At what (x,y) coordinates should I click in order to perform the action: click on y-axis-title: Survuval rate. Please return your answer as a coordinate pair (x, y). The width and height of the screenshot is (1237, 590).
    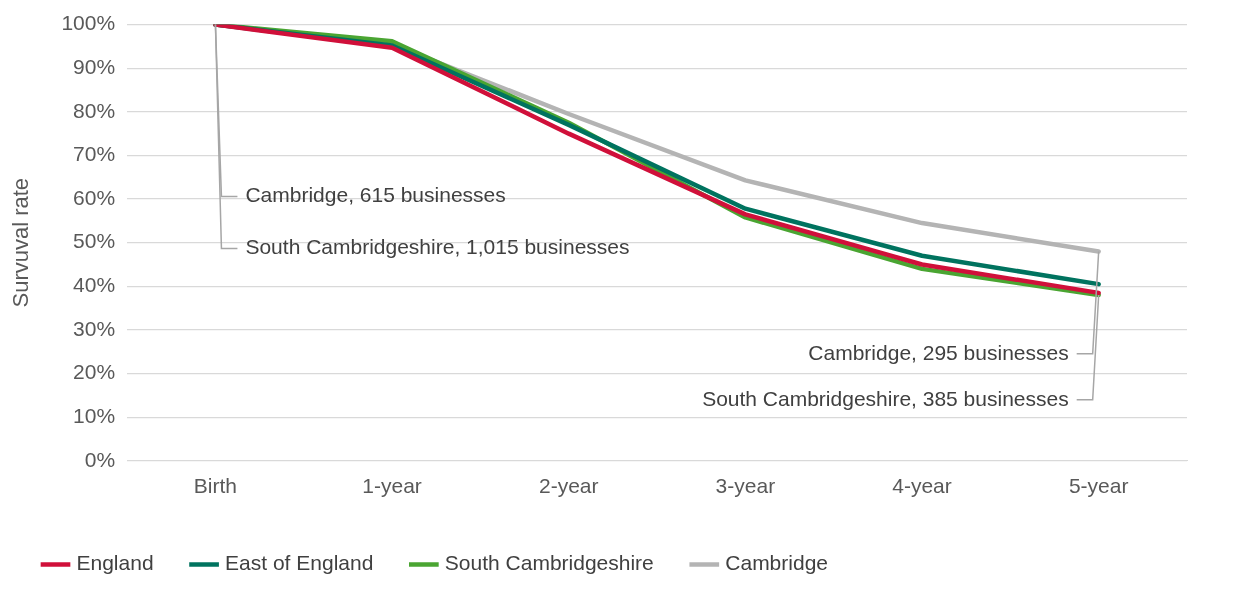
    Looking at the image, I should click on (21, 242).